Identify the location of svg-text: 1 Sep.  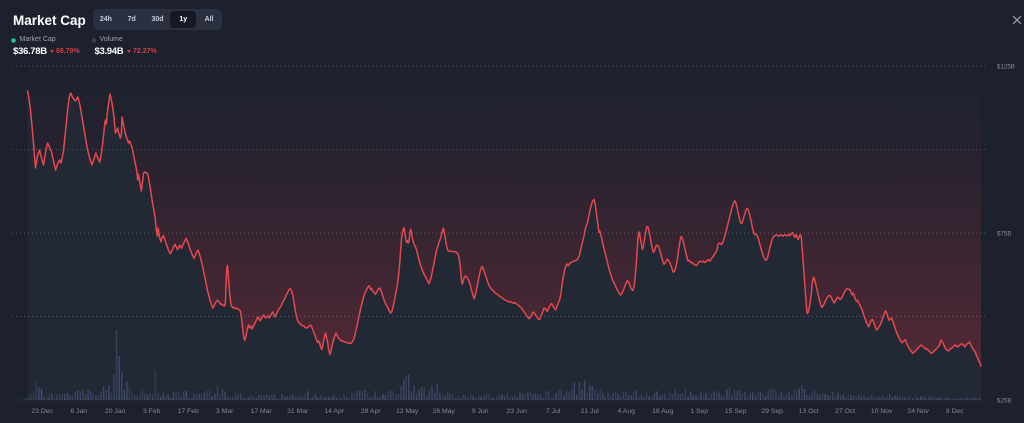
(699, 411).